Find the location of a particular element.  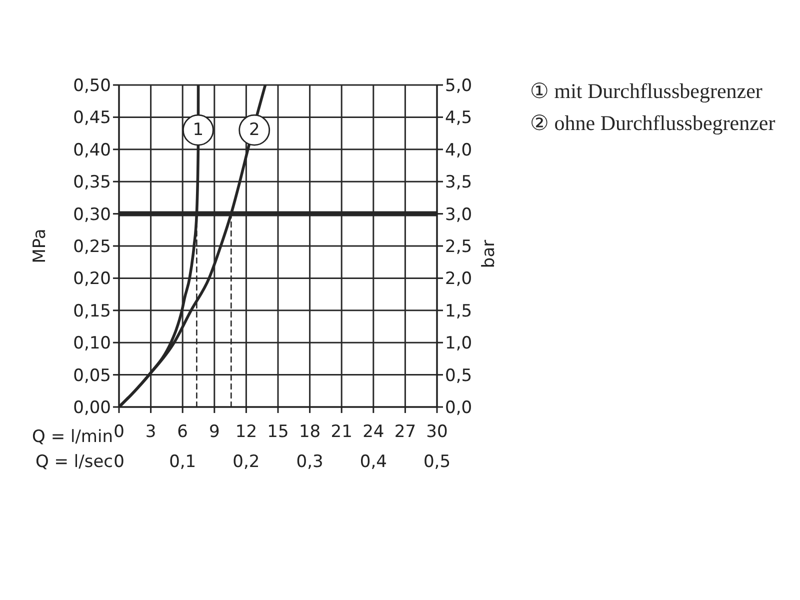

x-tick-label: 9 is located at coordinates (214, 432).